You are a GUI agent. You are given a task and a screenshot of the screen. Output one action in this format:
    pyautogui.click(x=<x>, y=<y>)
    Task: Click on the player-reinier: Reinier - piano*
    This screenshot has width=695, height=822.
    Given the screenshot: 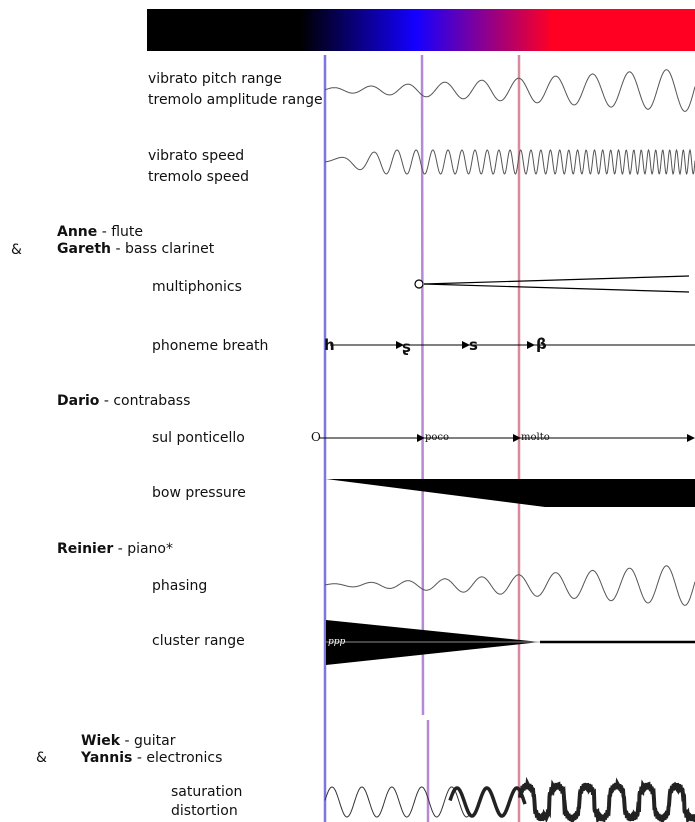 What is the action you would take?
    pyautogui.click(x=115, y=549)
    